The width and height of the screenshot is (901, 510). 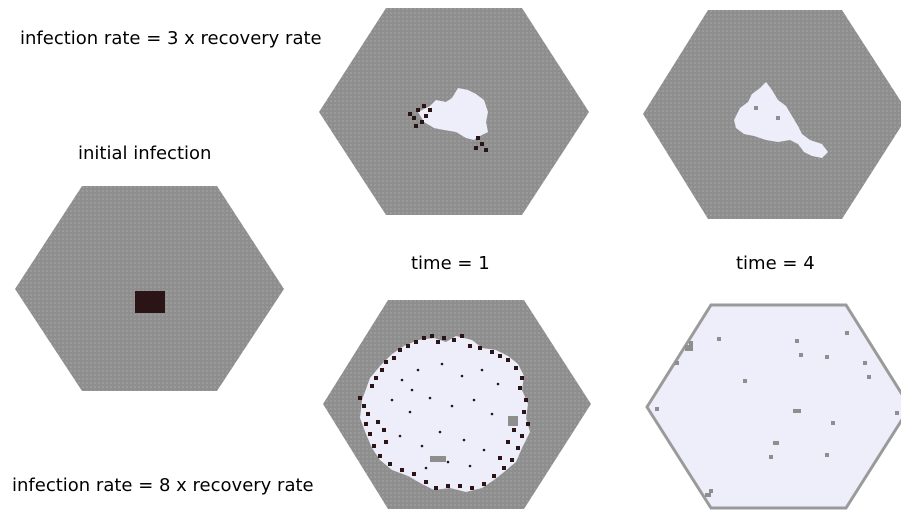 I want to click on time-4-label: time = 4, so click(x=775, y=263).